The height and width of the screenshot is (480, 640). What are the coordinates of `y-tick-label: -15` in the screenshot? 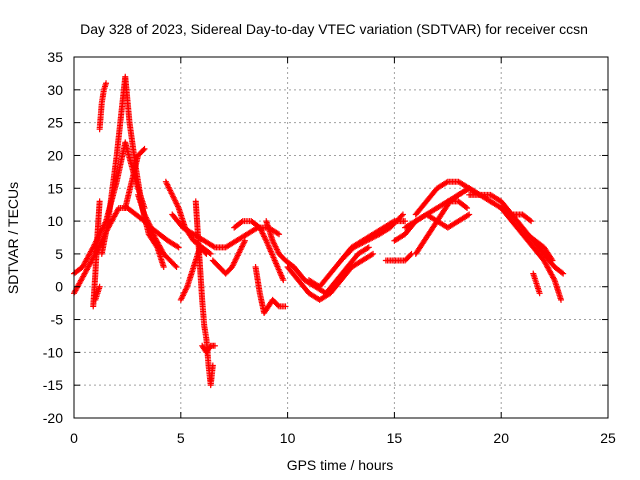 It's located at (53, 385).